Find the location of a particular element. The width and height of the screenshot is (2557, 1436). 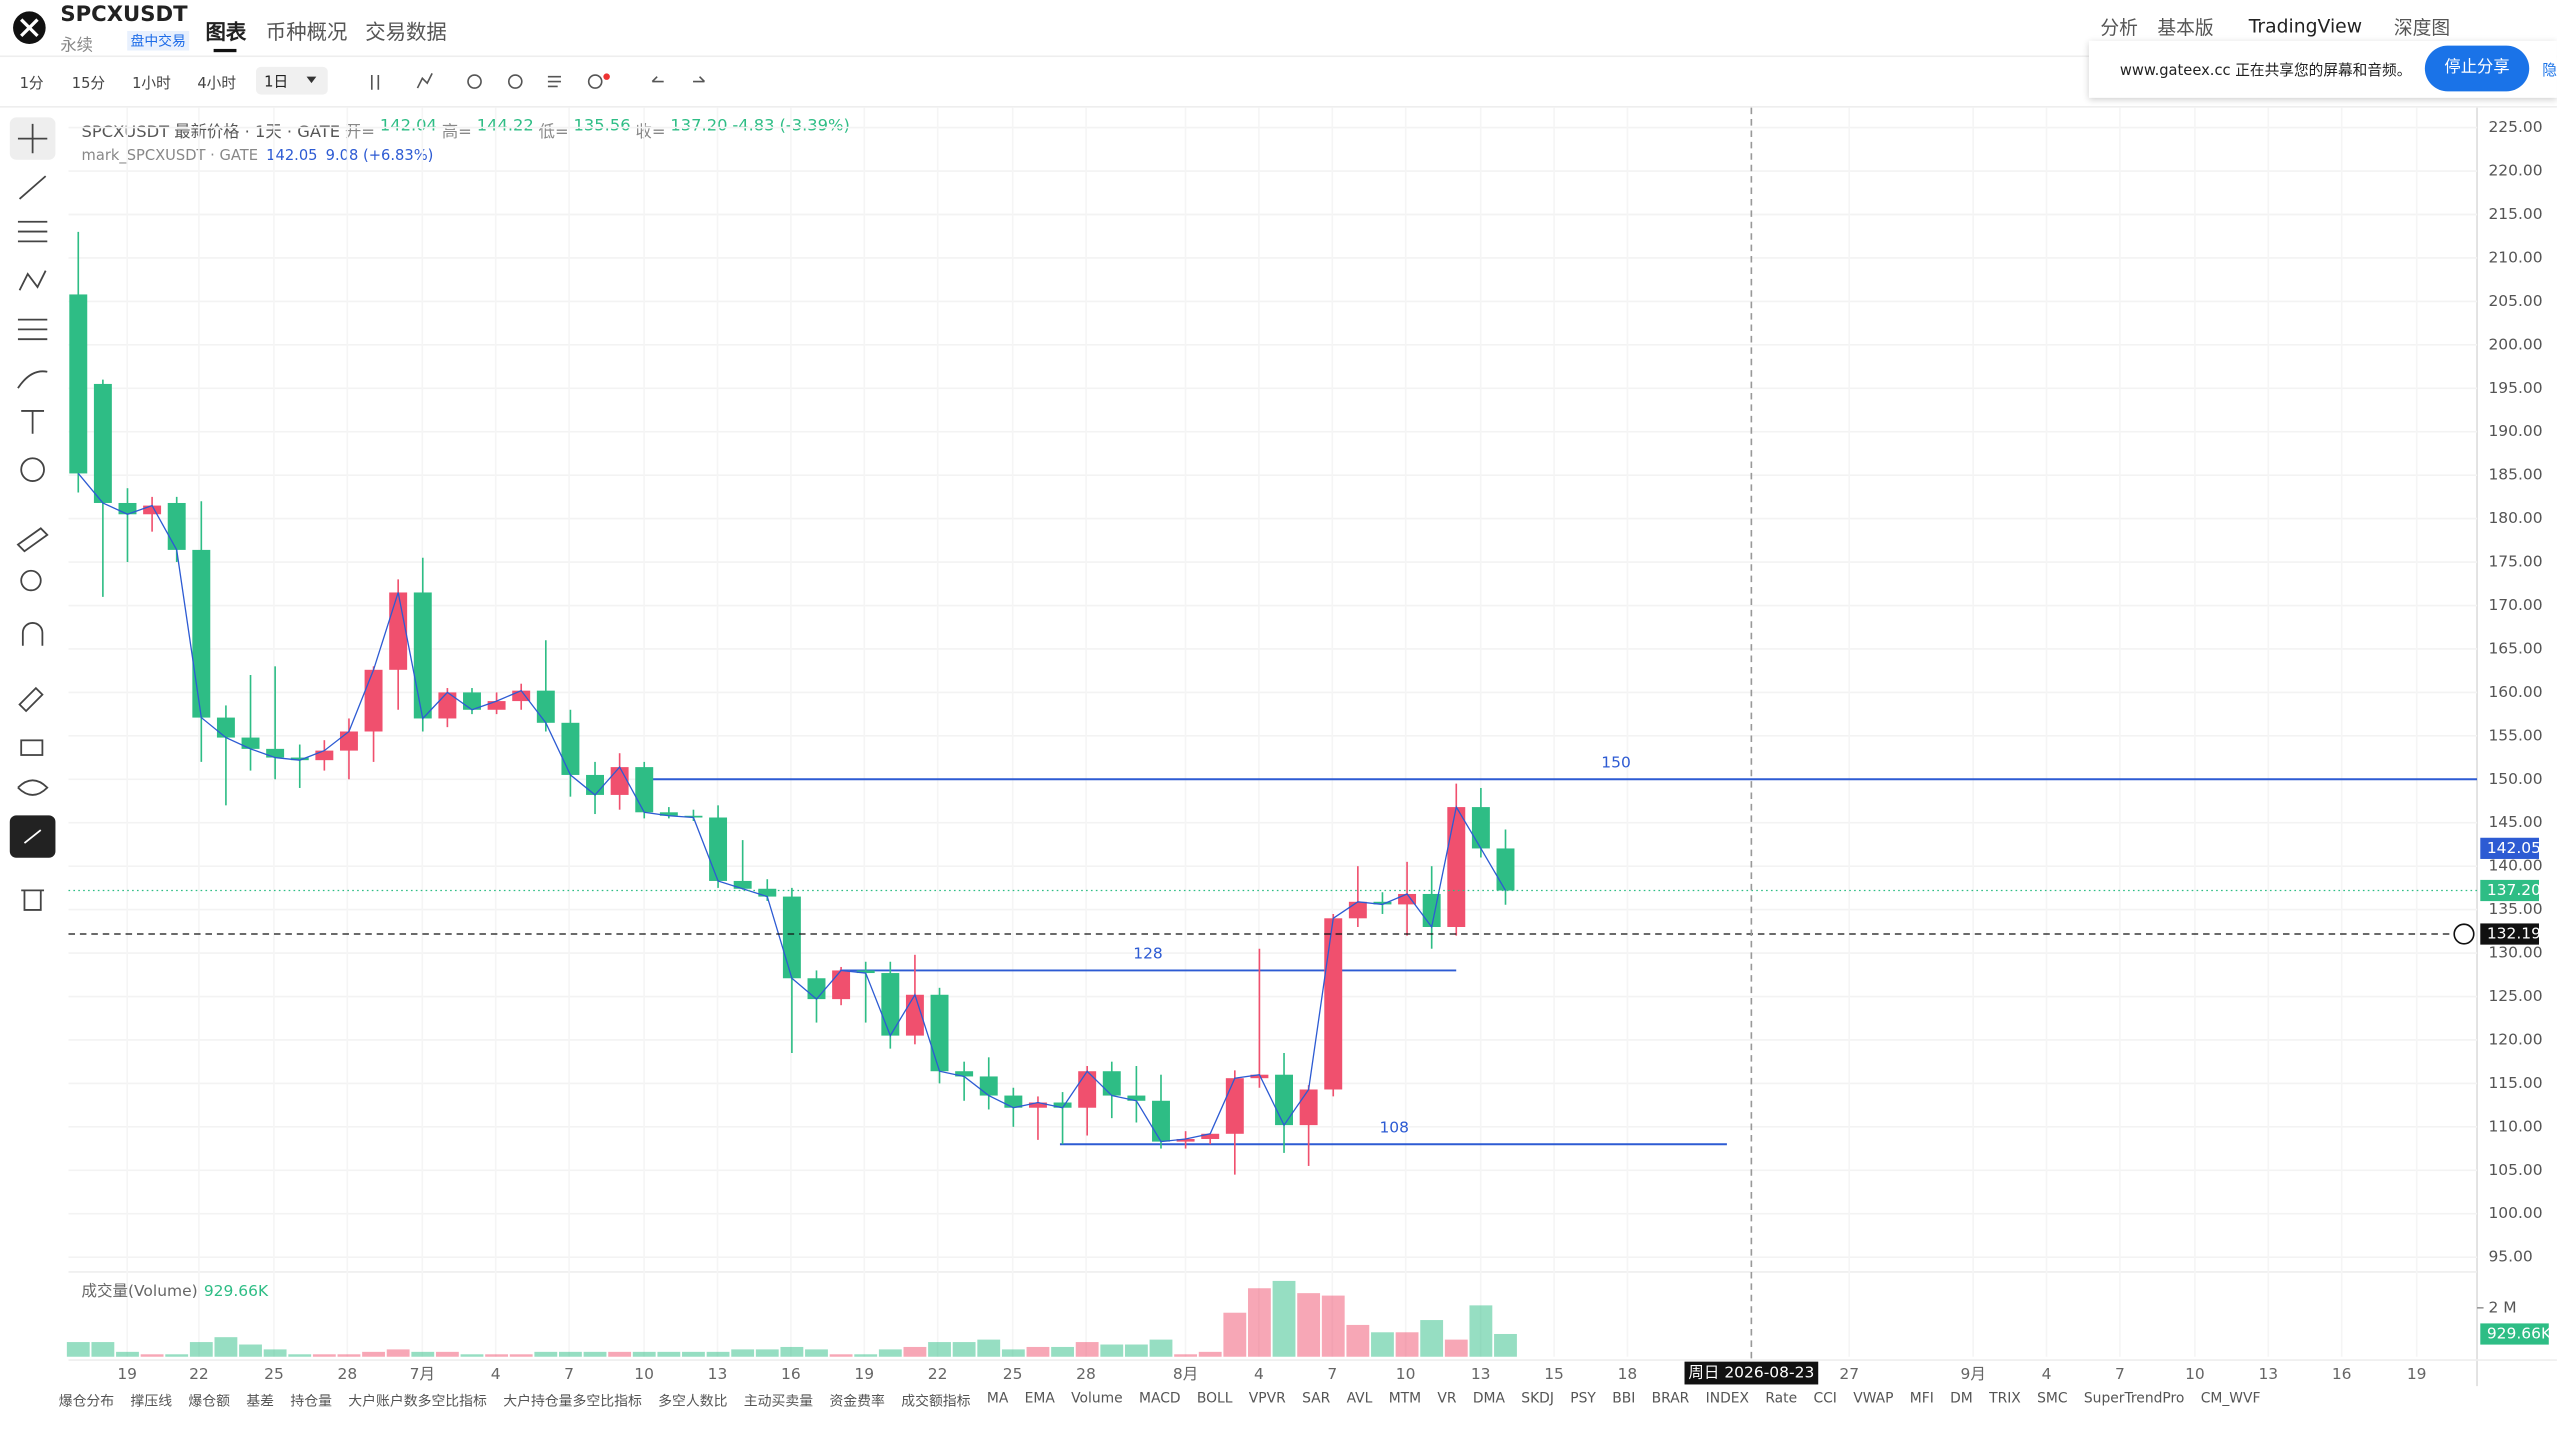

y-tick-label: 100.00 is located at coordinates (2515, 1213).